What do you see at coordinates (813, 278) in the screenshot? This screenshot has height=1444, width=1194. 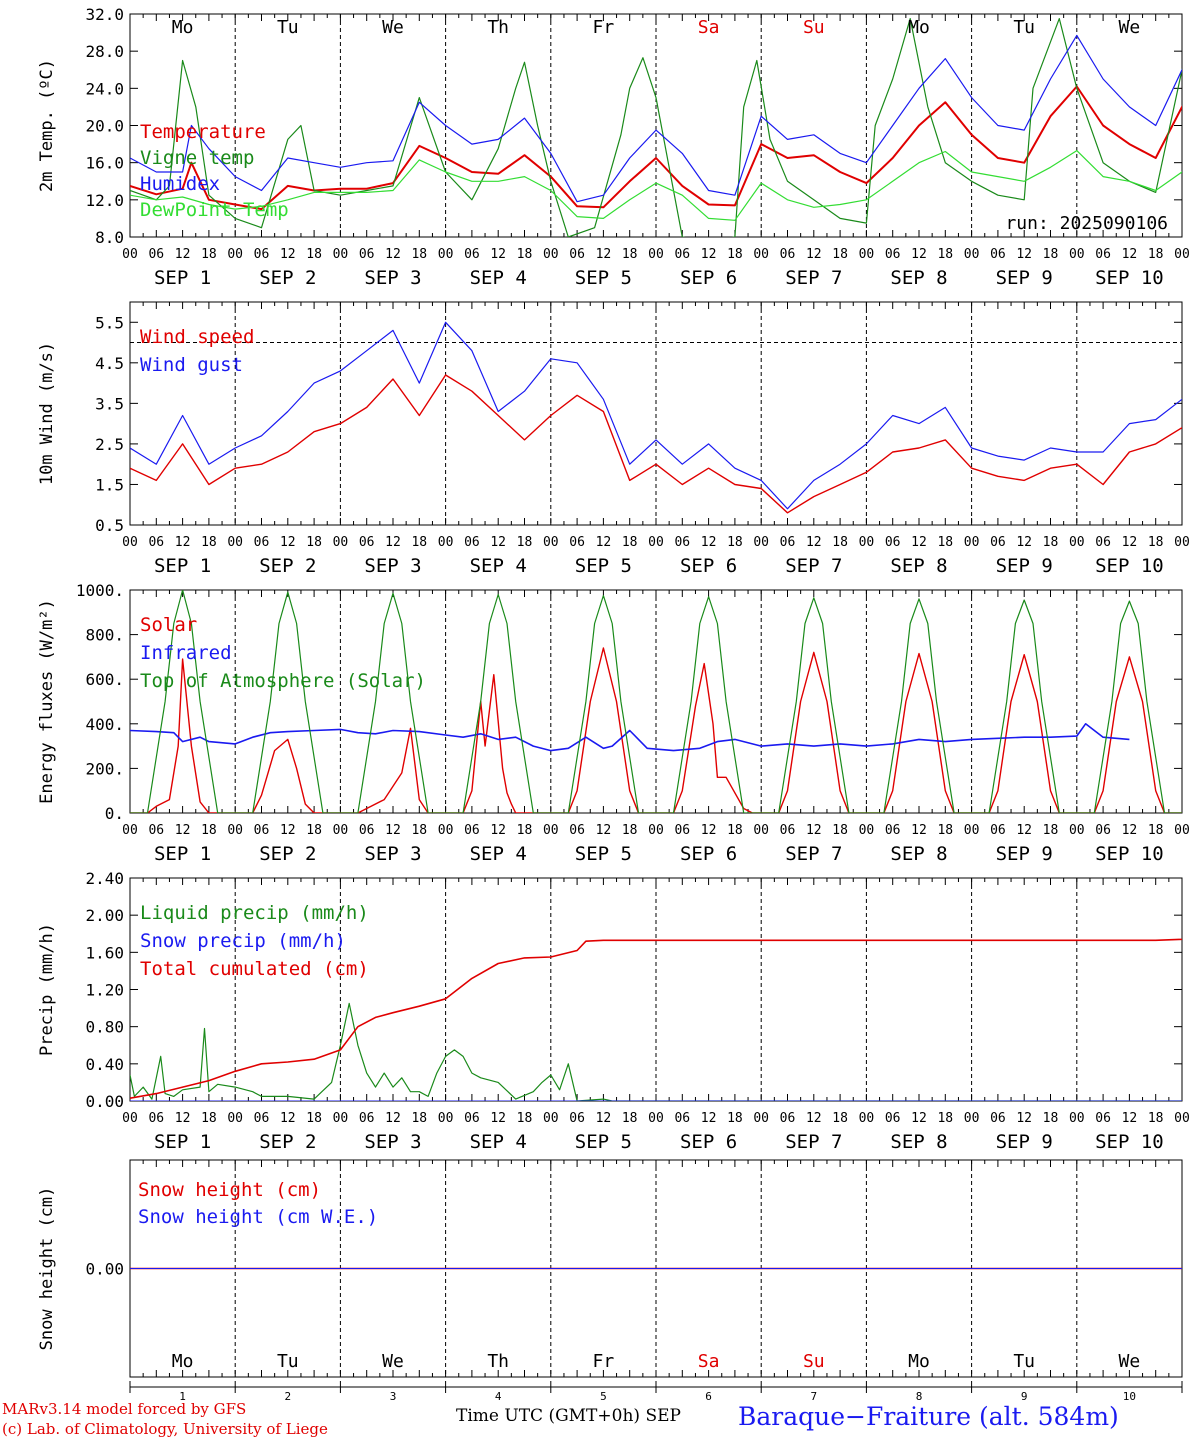 I see `temp-date-label: SEP 7` at bounding box center [813, 278].